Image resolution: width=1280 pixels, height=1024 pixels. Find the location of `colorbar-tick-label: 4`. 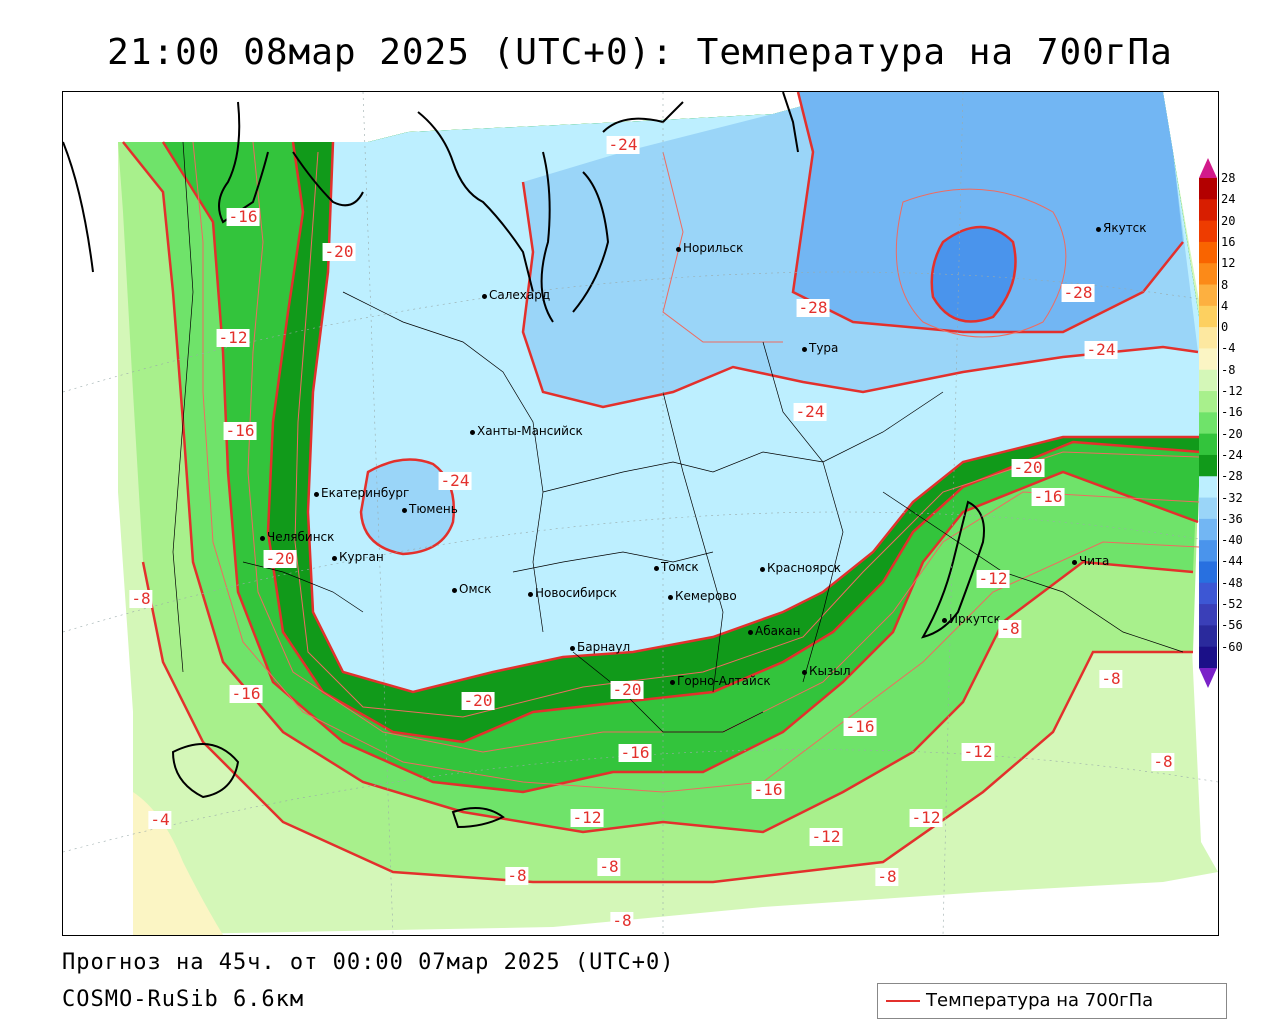

colorbar-tick-label: 4 is located at coordinates (1225, 305).